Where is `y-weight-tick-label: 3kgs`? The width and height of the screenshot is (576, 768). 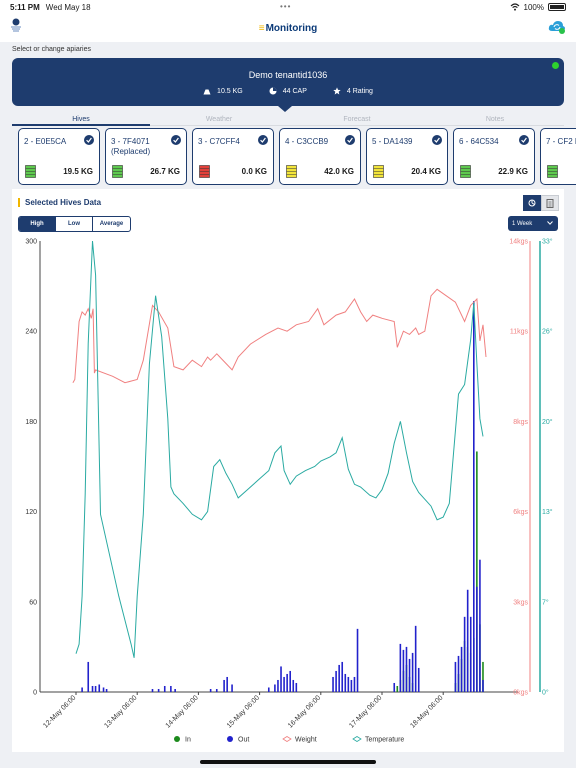 y-weight-tick-label: 3kgs is located at coordinates (520, 602).